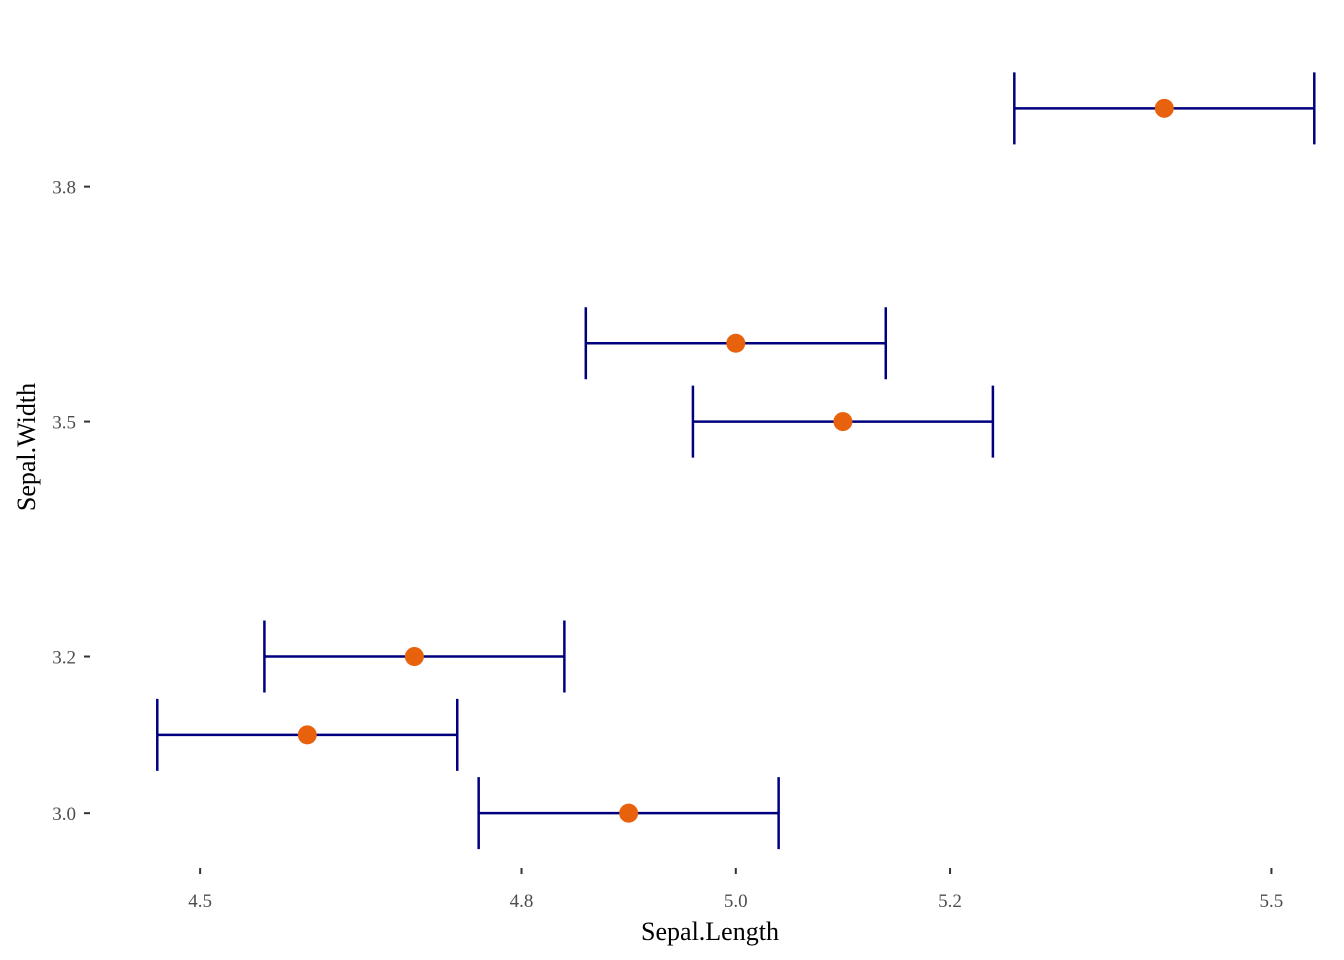  Describe the element at coordinates (26, 447) in the screenshot. I see `y-axis-title: Sepal.Width` at that location.